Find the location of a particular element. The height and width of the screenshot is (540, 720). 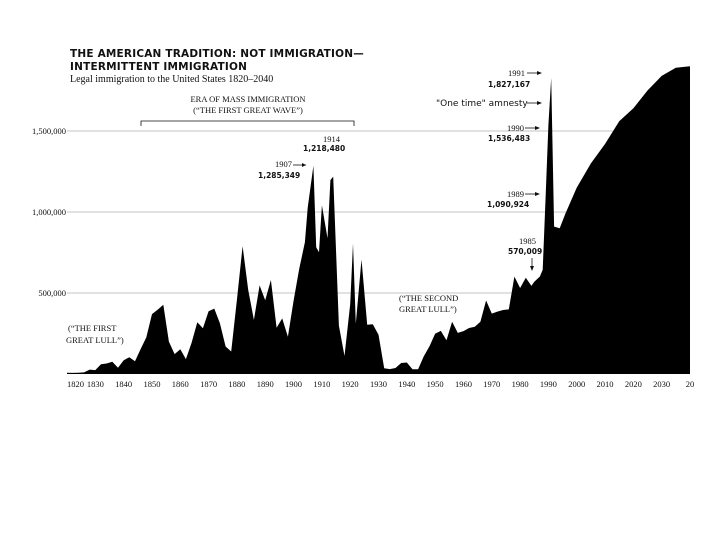

x-tick-label: 1890 is located at coordinates (265, 384).